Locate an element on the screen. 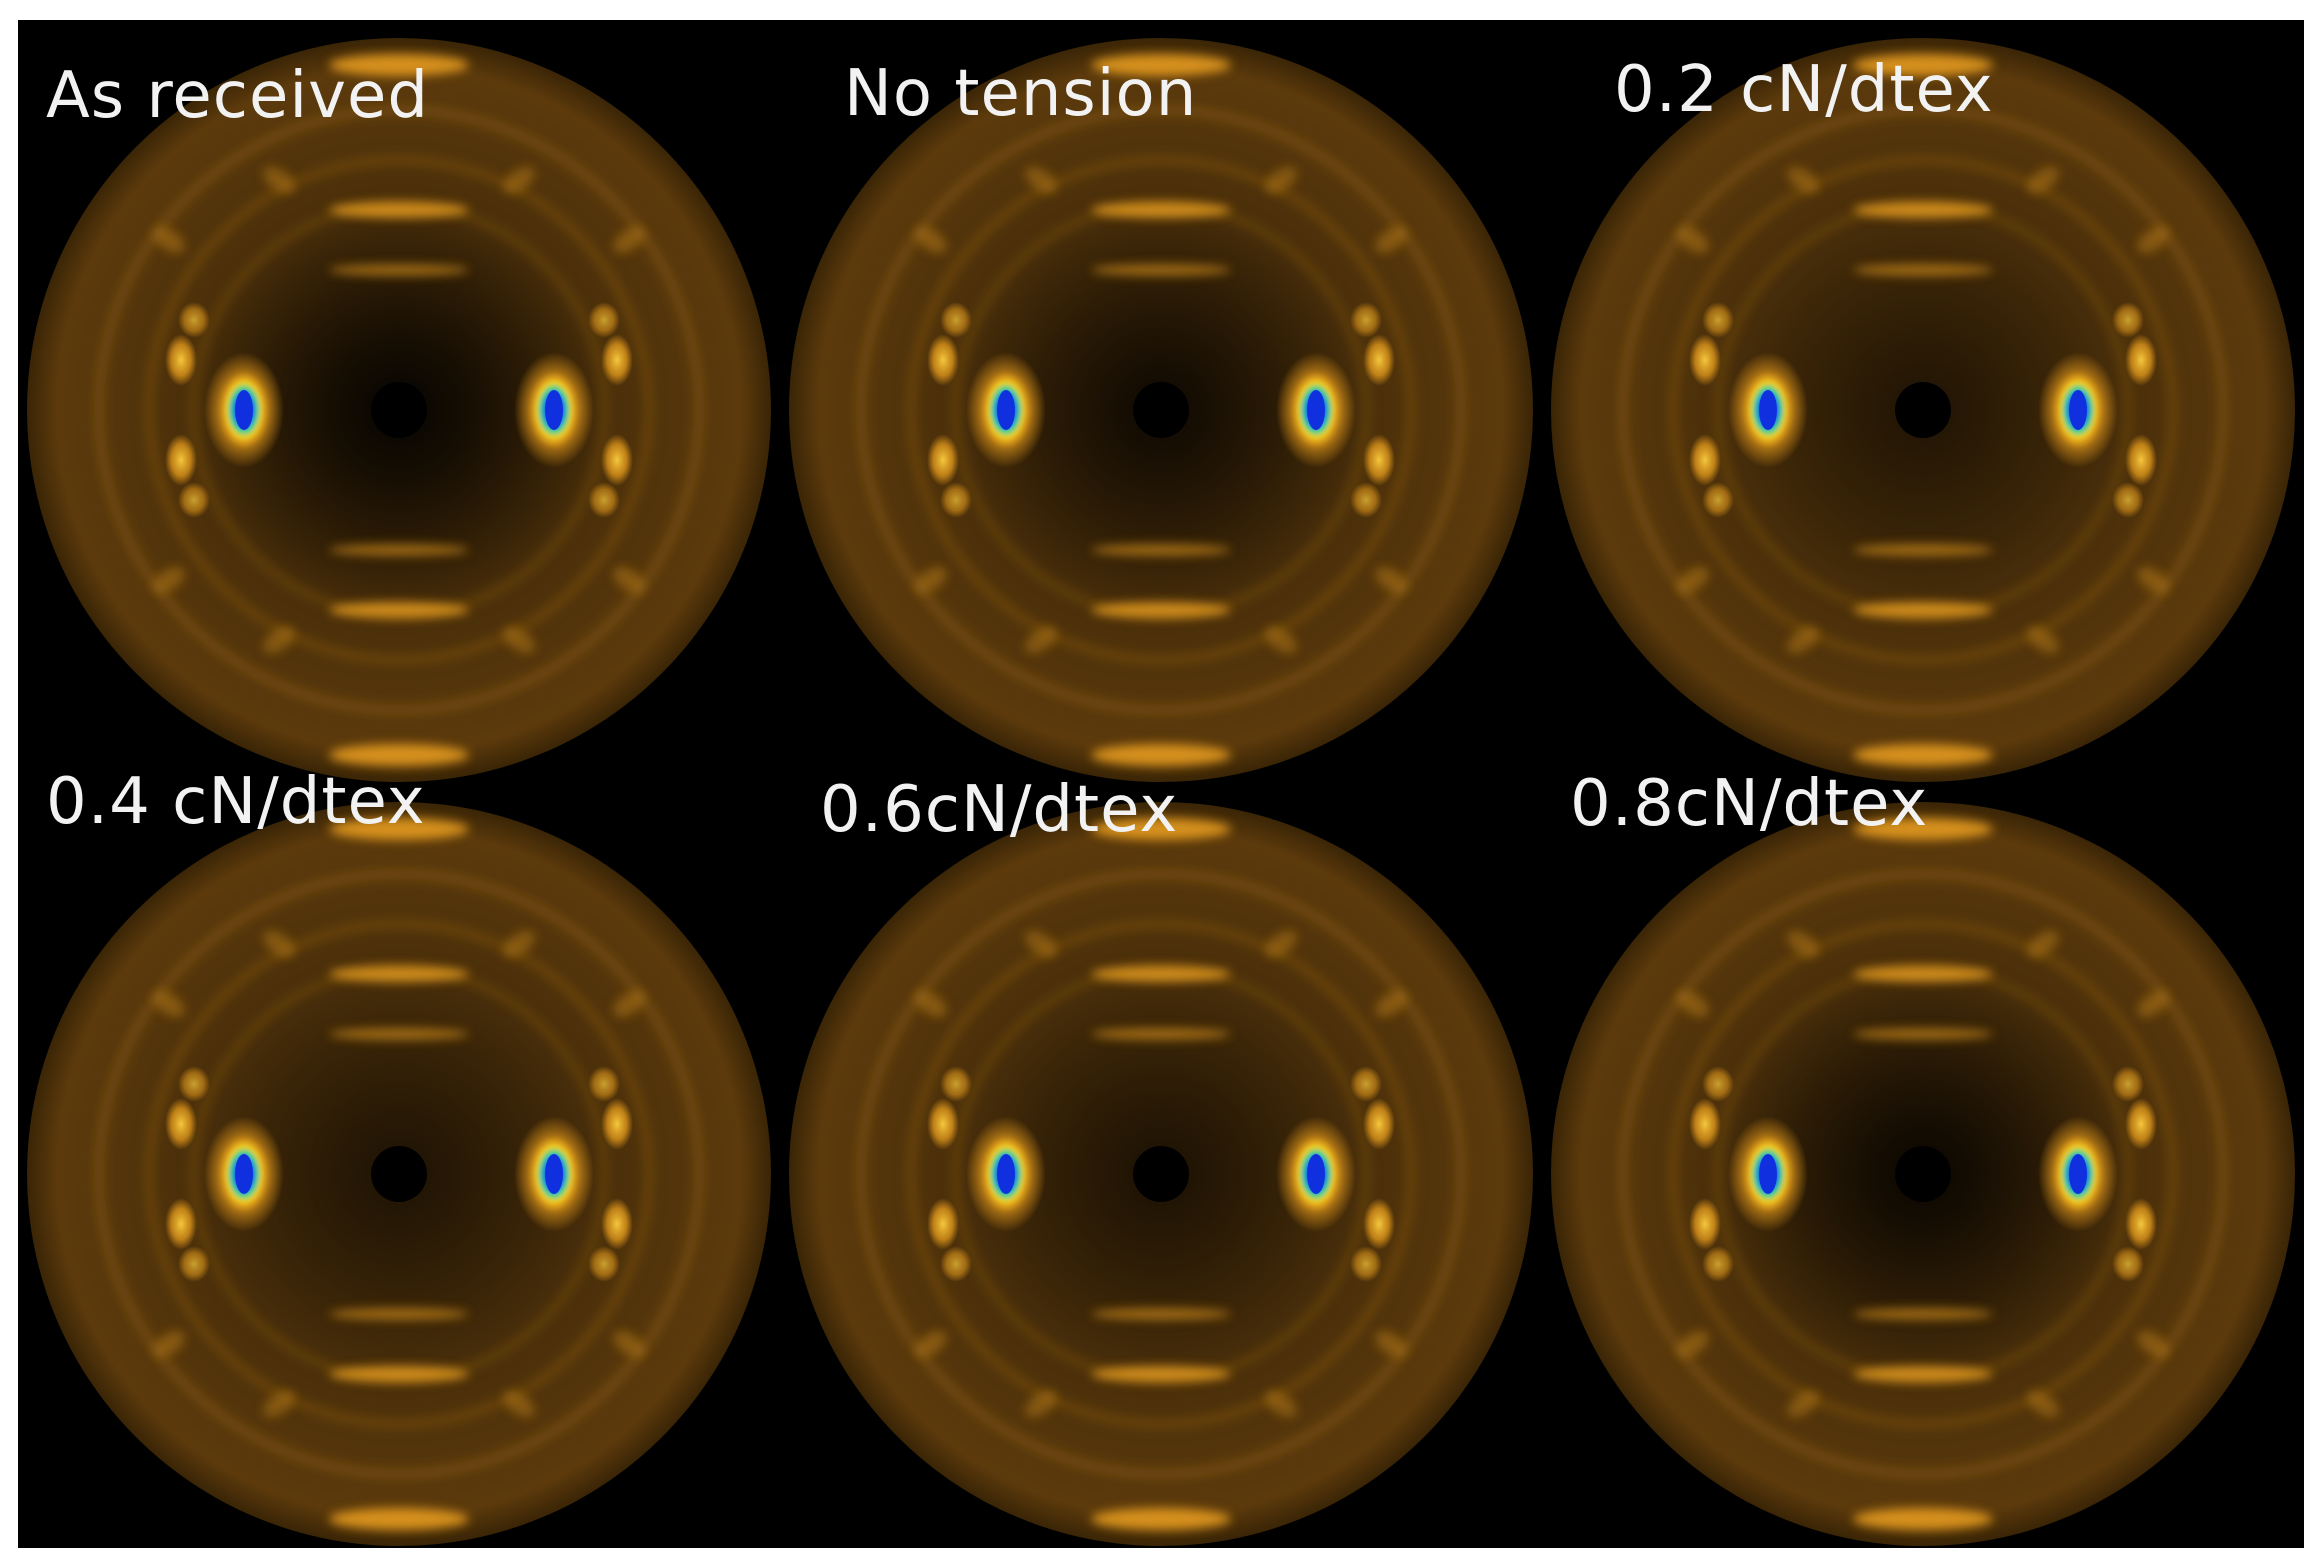  panel-label: As received is located at coordinates (237, 96).